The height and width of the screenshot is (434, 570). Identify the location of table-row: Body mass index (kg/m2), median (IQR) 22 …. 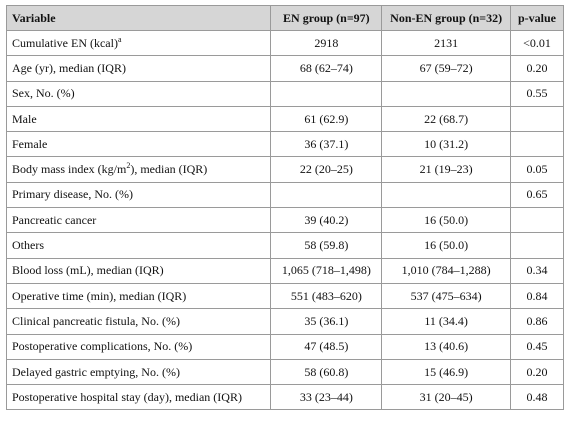
(284, 169).